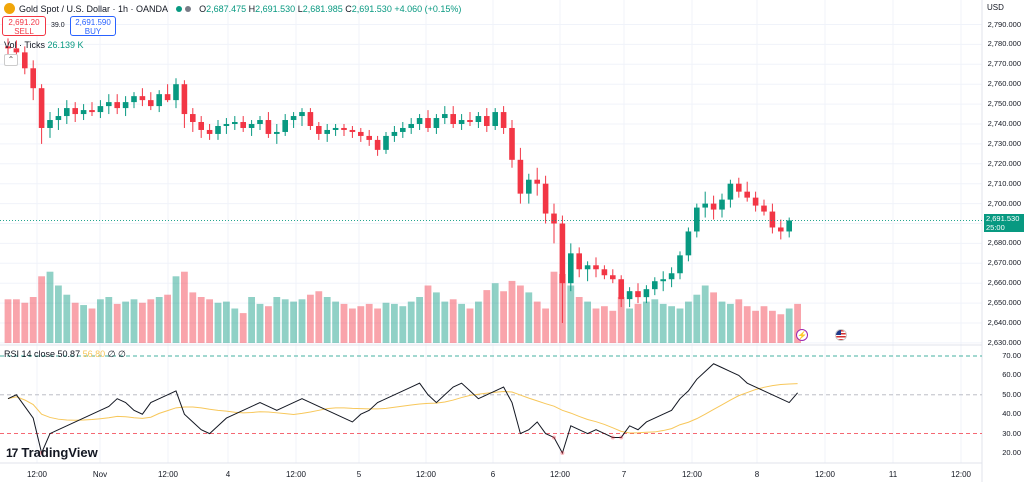  Describe the element at coordinates (1011, 433) in the screenshot. I see `rsi-tick-label: 30.00` at that location.